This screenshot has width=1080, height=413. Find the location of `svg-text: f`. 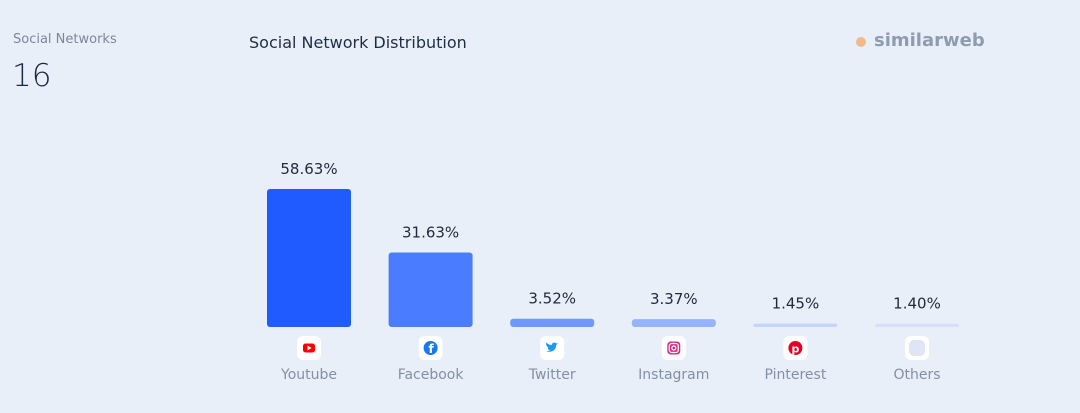

svg-text: f is located at coordinates (431, 349).